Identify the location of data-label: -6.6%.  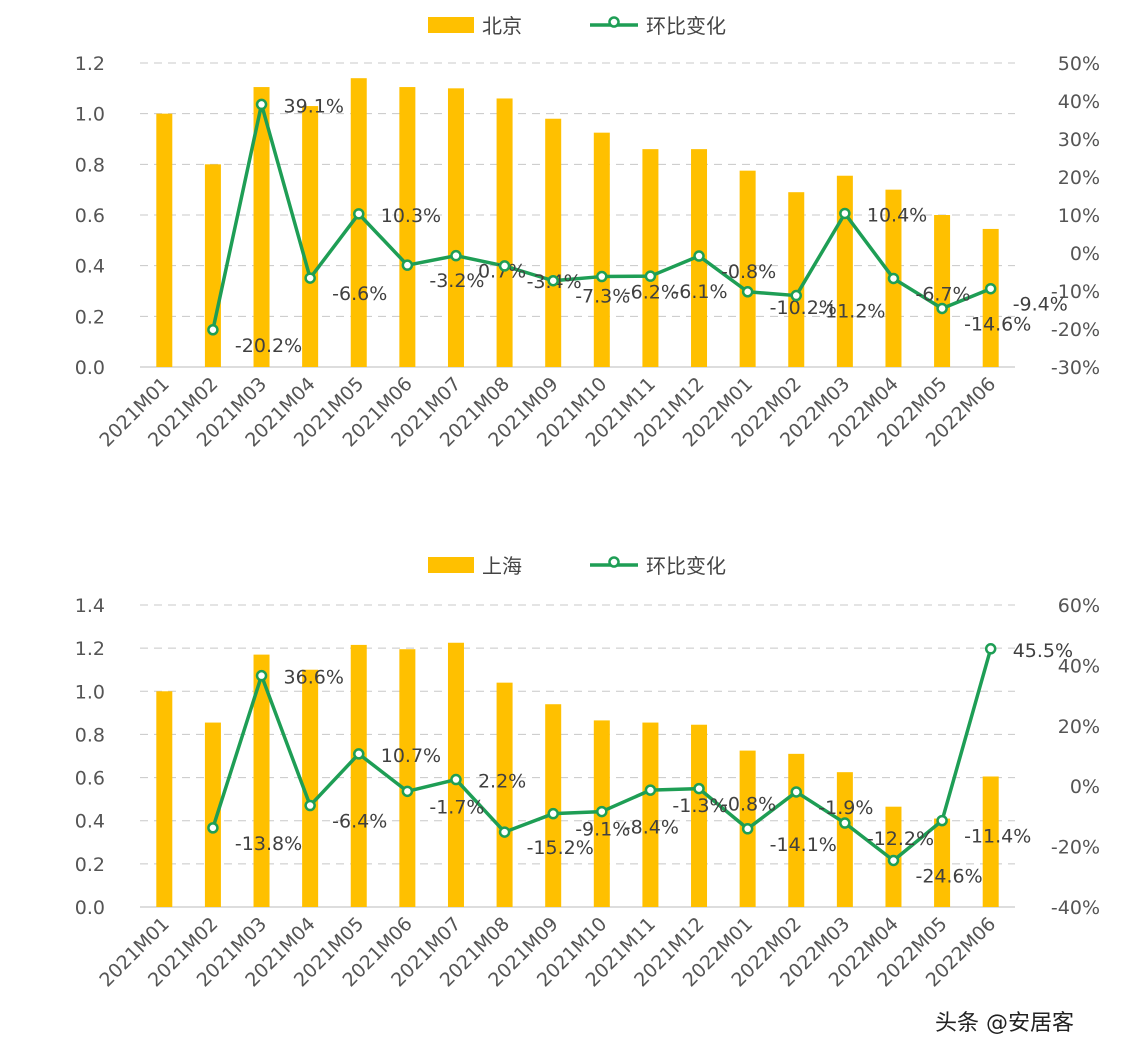
(359, 294).